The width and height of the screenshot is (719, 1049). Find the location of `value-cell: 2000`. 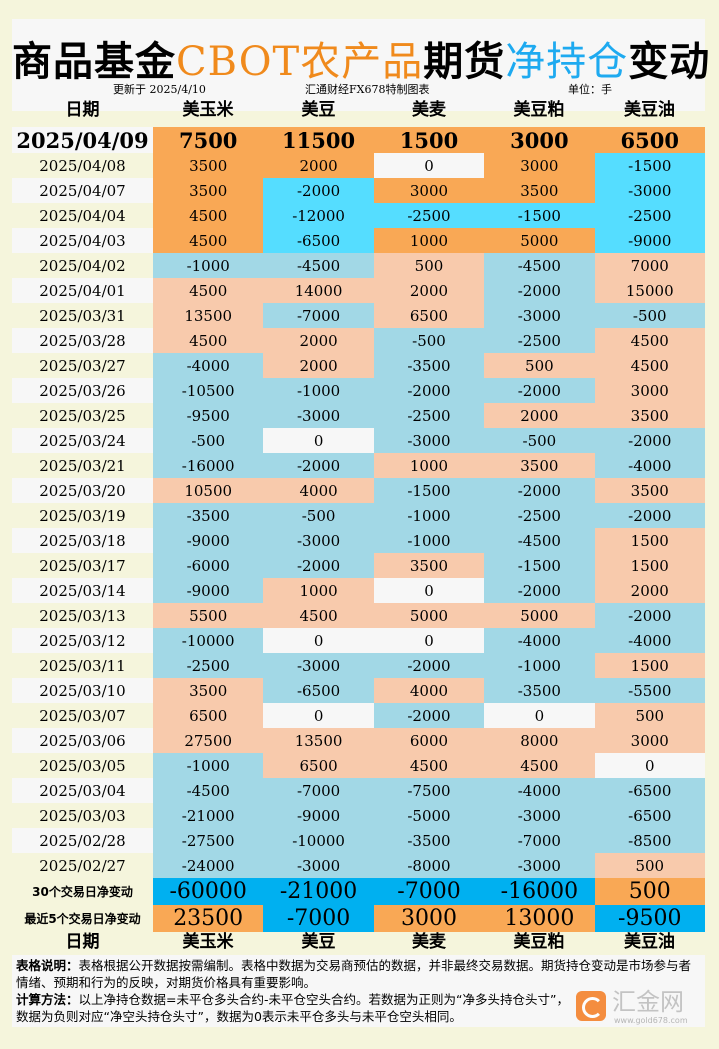

value-cell: 2000 is located at coordinates (318, 340).